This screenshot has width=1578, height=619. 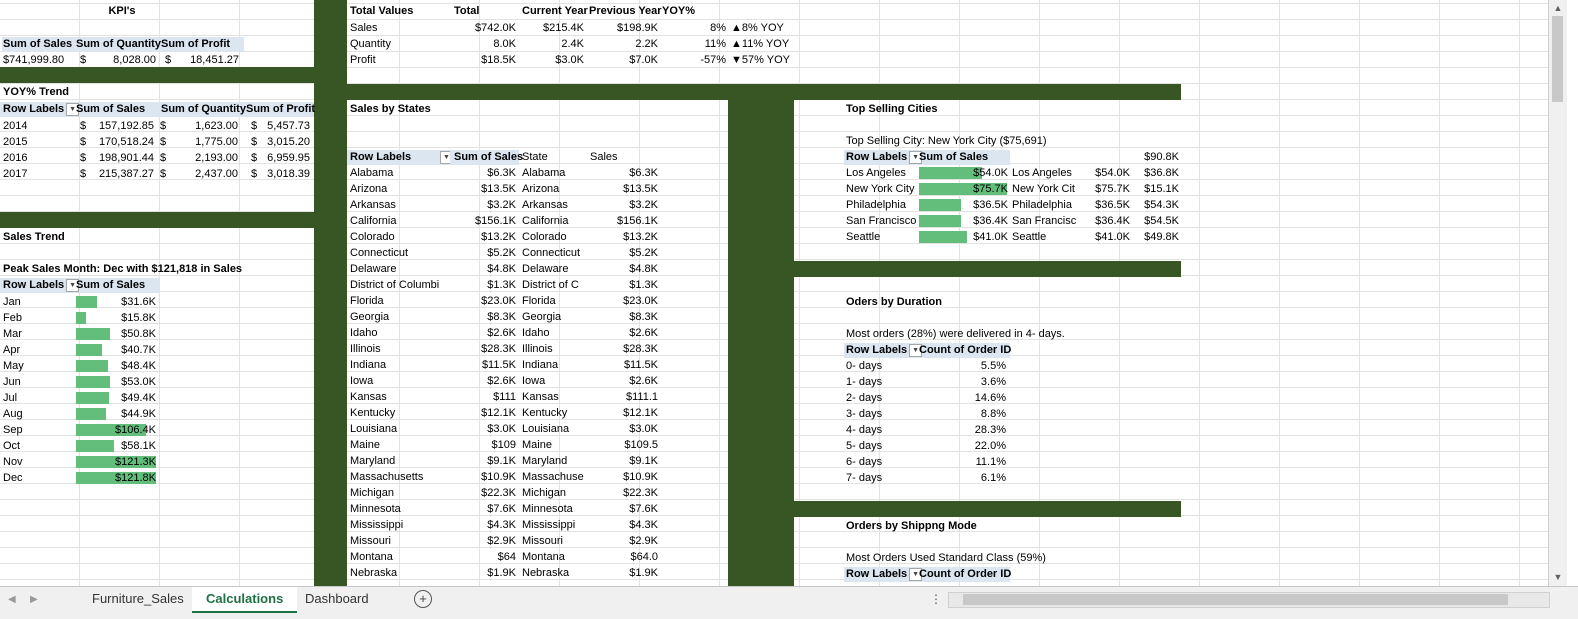 What do you see at coordinates (760, 60) in the screenshot?
I see `tv-indicator: ▼57% YOY` at bounding box center [760, 60].